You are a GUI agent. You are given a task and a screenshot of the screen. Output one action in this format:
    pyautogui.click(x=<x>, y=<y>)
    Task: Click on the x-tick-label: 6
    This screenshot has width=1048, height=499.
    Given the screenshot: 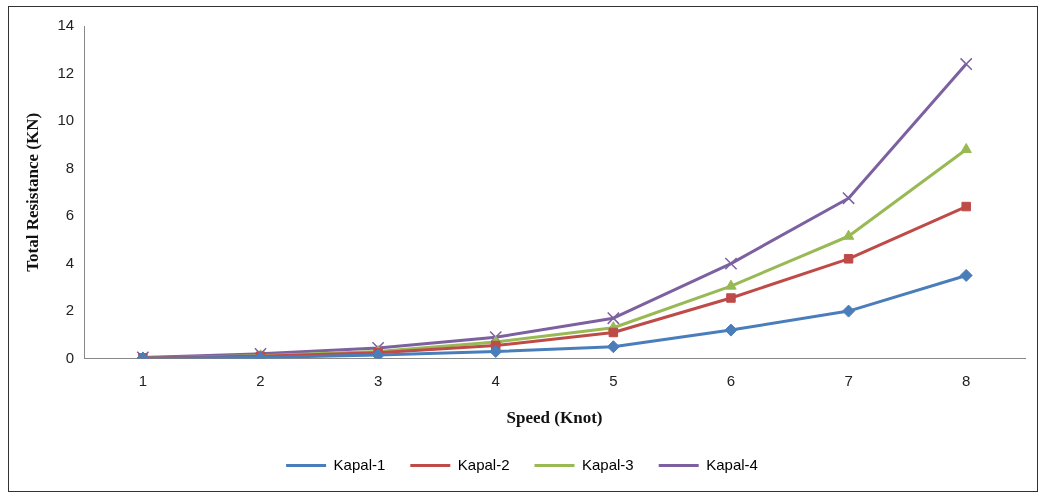 What is the action you would take?
    pyautogui.click(x=731, y=380)
    